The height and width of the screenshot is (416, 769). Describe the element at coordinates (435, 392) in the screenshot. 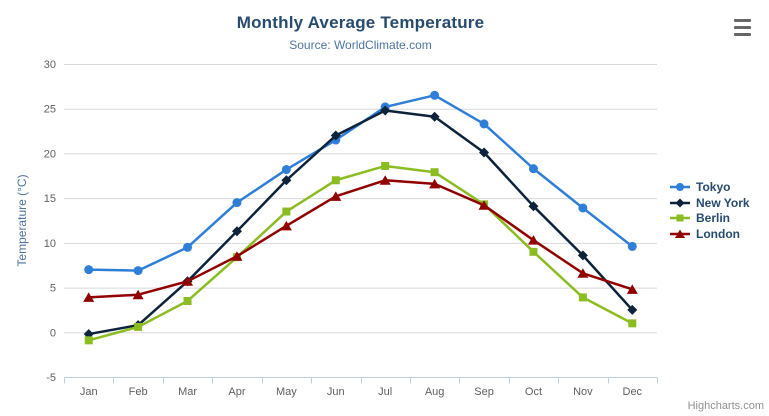

I see `svg-text: Aug` at that location.